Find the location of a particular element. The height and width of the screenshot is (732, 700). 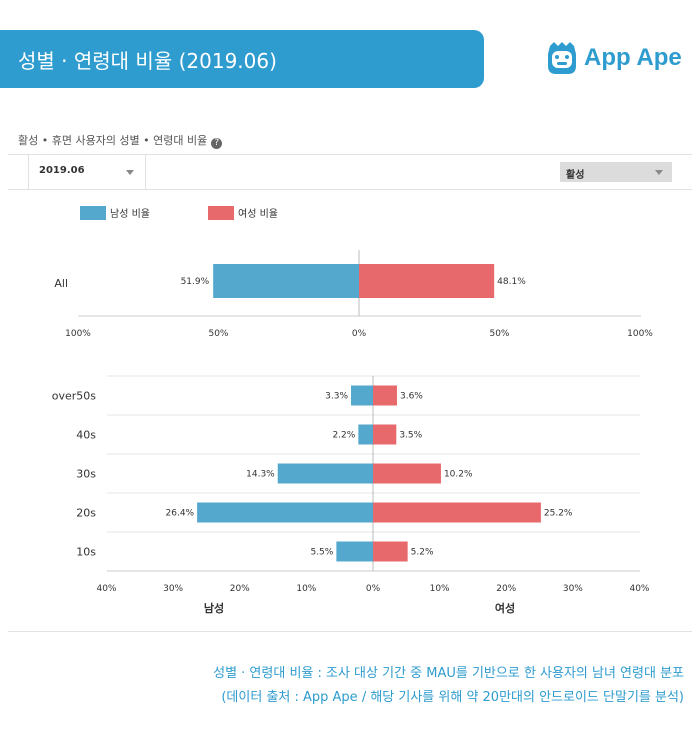

status-value: 활성 is located at coordinates (575, 175).